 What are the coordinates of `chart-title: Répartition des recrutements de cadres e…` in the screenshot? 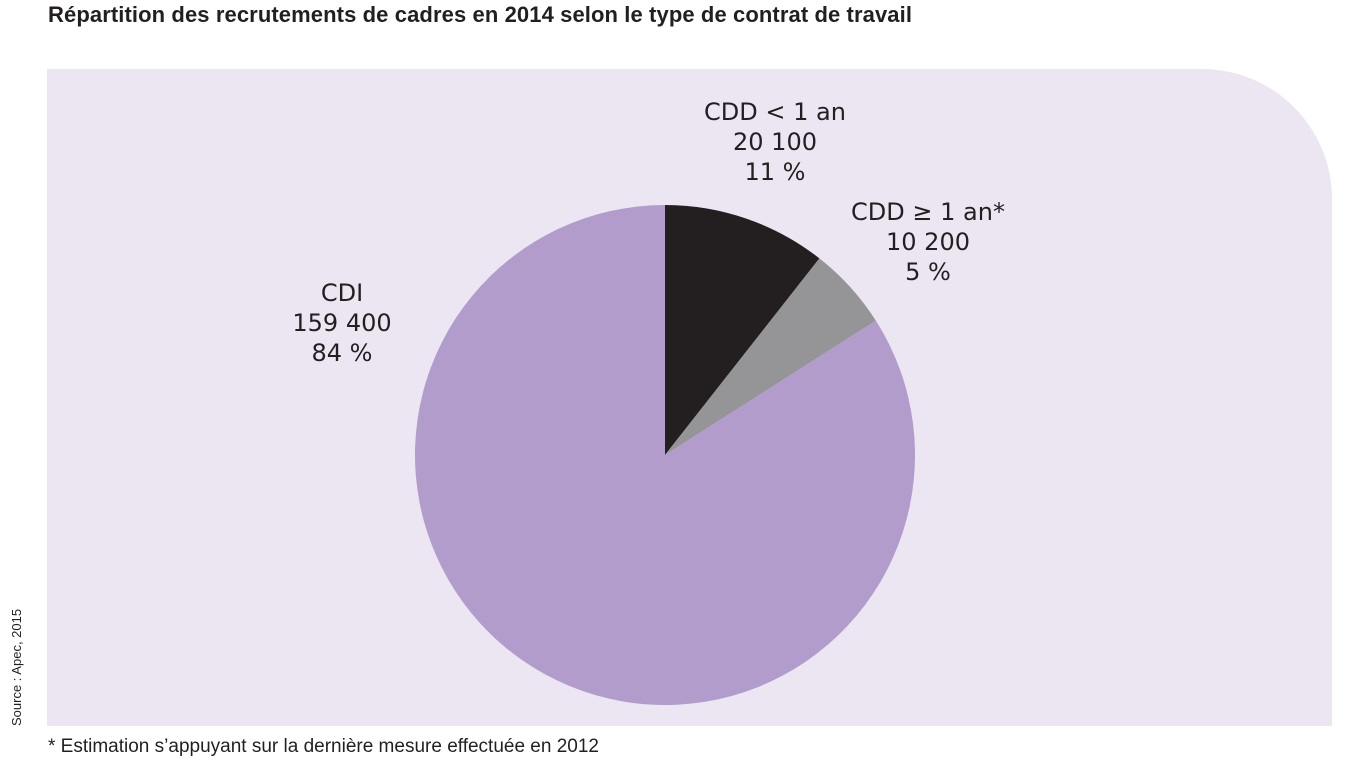 It's located at (480, 14).